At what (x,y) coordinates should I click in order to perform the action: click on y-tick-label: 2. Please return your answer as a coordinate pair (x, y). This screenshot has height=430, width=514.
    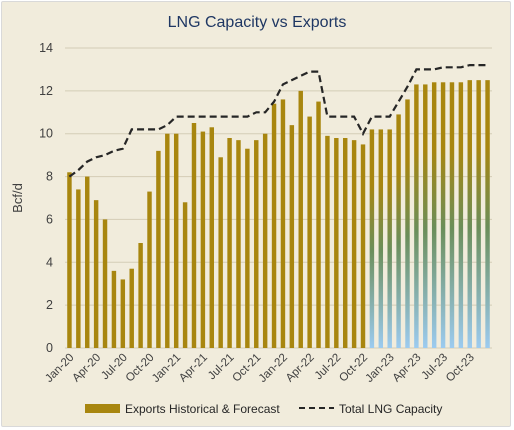
    Looking at the image, I should click on (49, 305).